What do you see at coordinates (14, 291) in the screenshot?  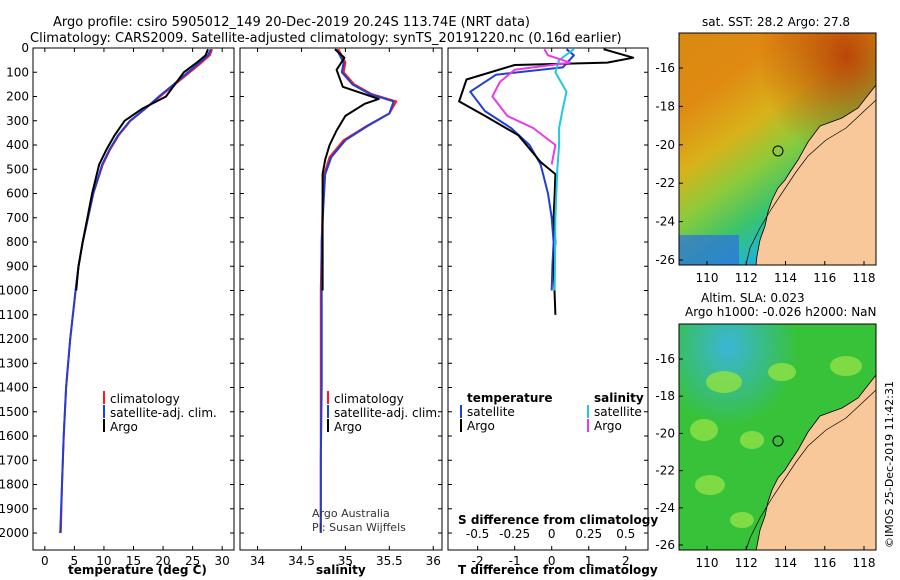 I see `depth-tick-label: 1000` at bounding box center [14, 291].